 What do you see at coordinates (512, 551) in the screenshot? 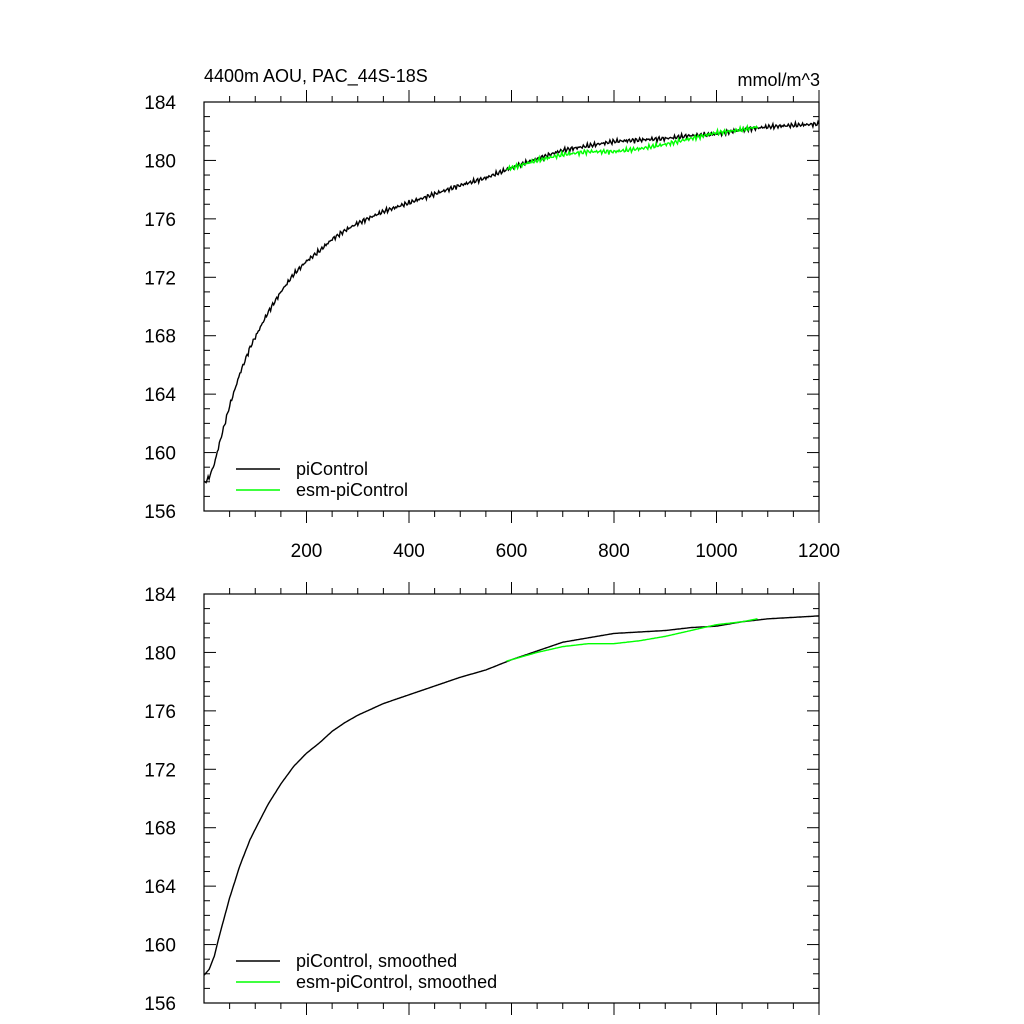
I see `x-tick-label: 600` at bounding box center [512, 551].